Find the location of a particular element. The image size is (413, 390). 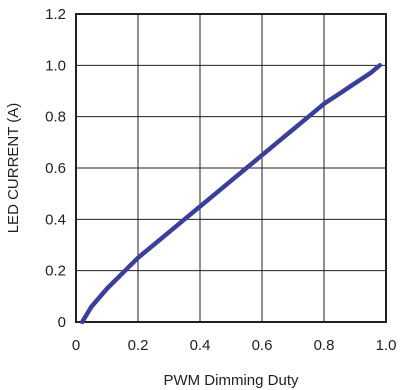

y-tick-label: 0.8 is located at coordinates (55, 117).